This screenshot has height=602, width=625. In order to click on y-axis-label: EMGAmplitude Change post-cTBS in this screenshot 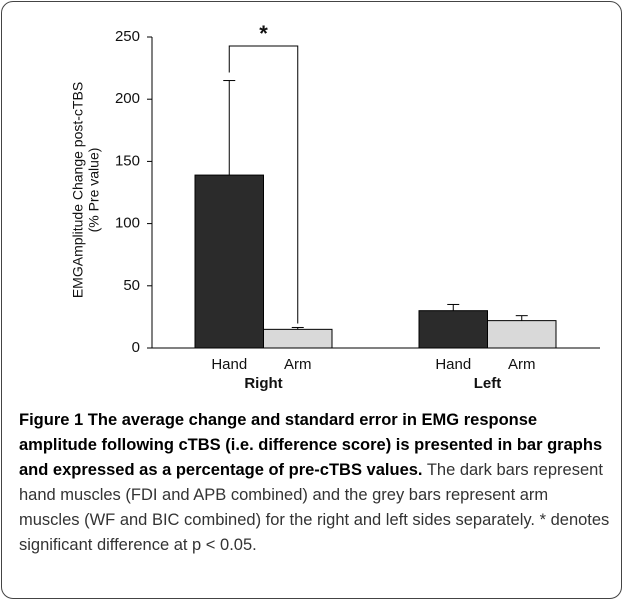, I will do `click(78, 190)`.